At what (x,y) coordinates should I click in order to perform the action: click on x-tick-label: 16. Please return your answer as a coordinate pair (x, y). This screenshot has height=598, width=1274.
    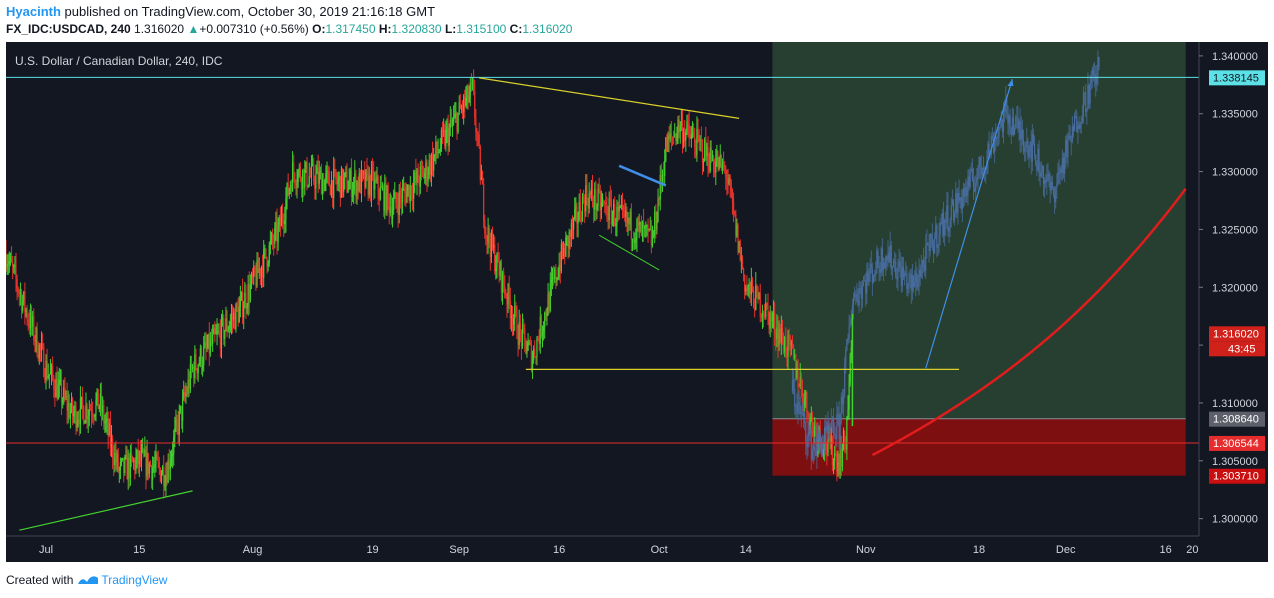
    Looking at the image, I should click on (559, 550).